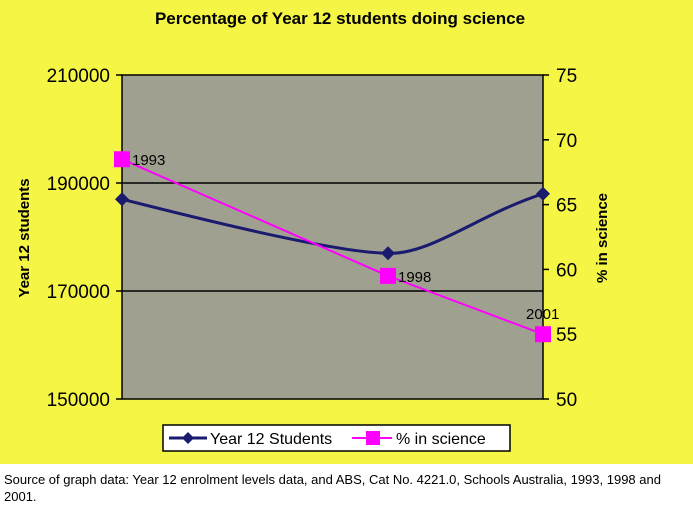 The image size is (693, 510). What do you see at coordinates (373, 438) in the screenshot?
I see `legend-marker-science` at bounding box center [373, 438].